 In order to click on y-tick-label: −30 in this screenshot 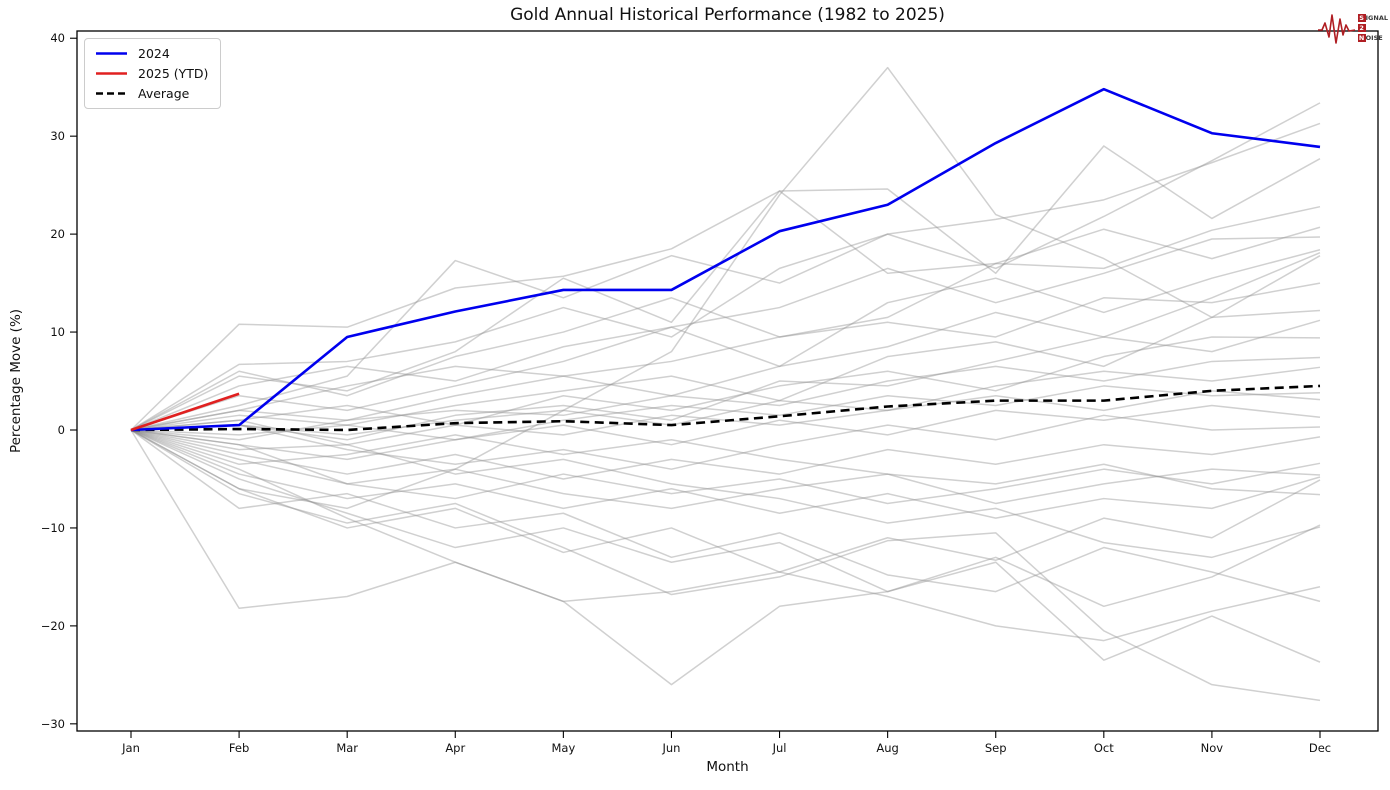, I will do `click(53, 724)`.